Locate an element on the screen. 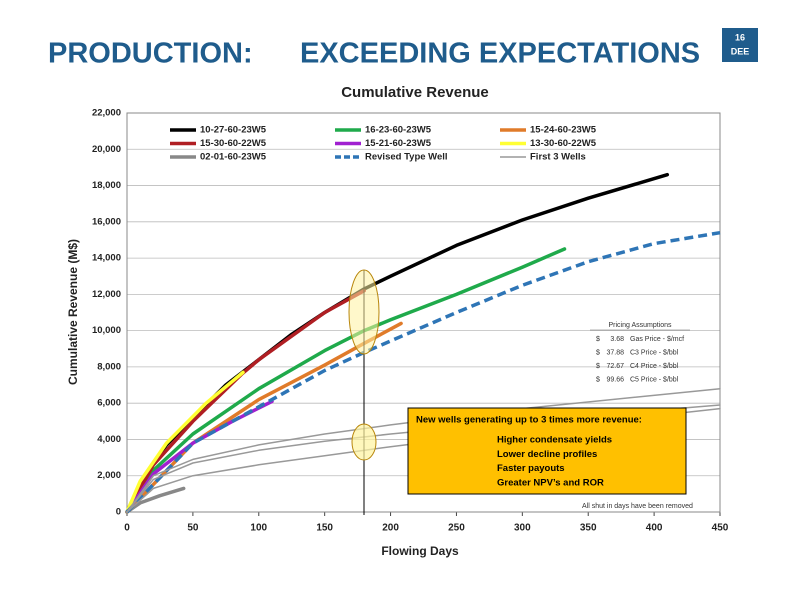 The image size is (800, 600). annotations is located at coordinates (364, 392).